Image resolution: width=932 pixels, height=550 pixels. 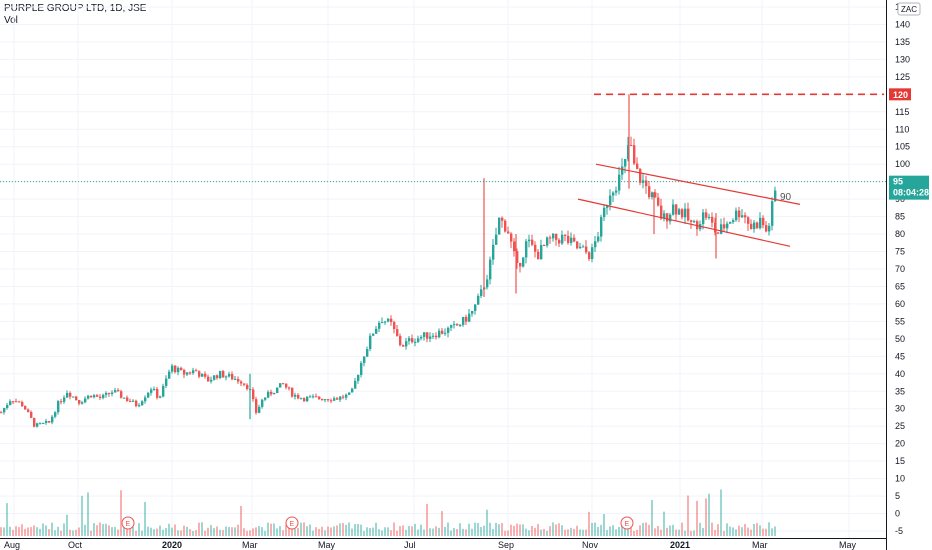 What do you see at coordinates (443, 544) in the screenshot?
I see `x-axis: Aug Oct 2020 Mar May Jul Sep Nov 2021 Mar May` at bounding box center [443, 544].